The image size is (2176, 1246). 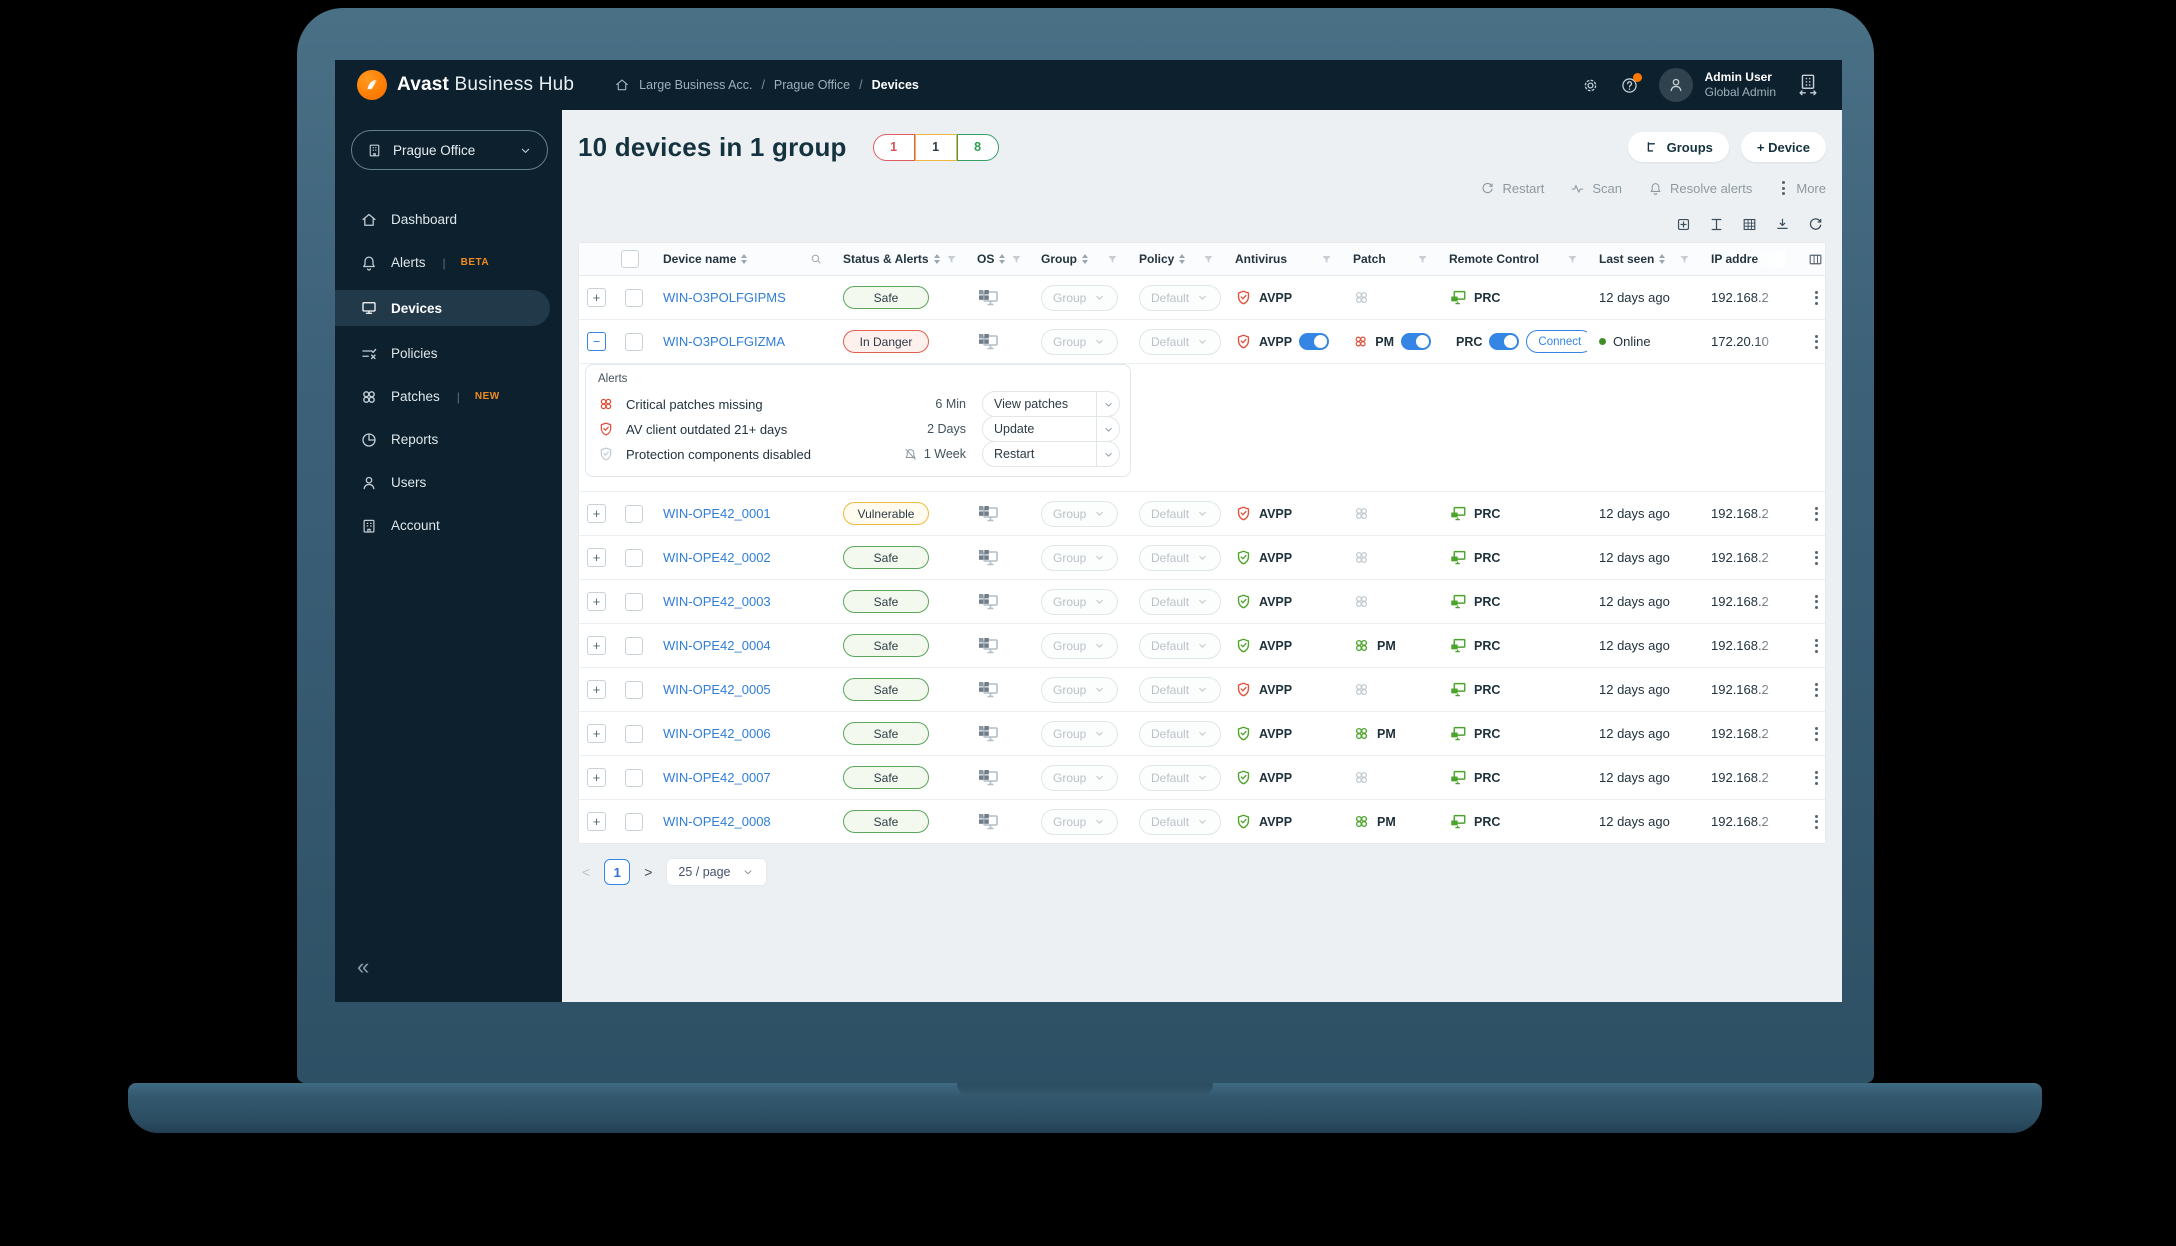 I want to click on connect-button: Connect, so click(x=1556, y=341).